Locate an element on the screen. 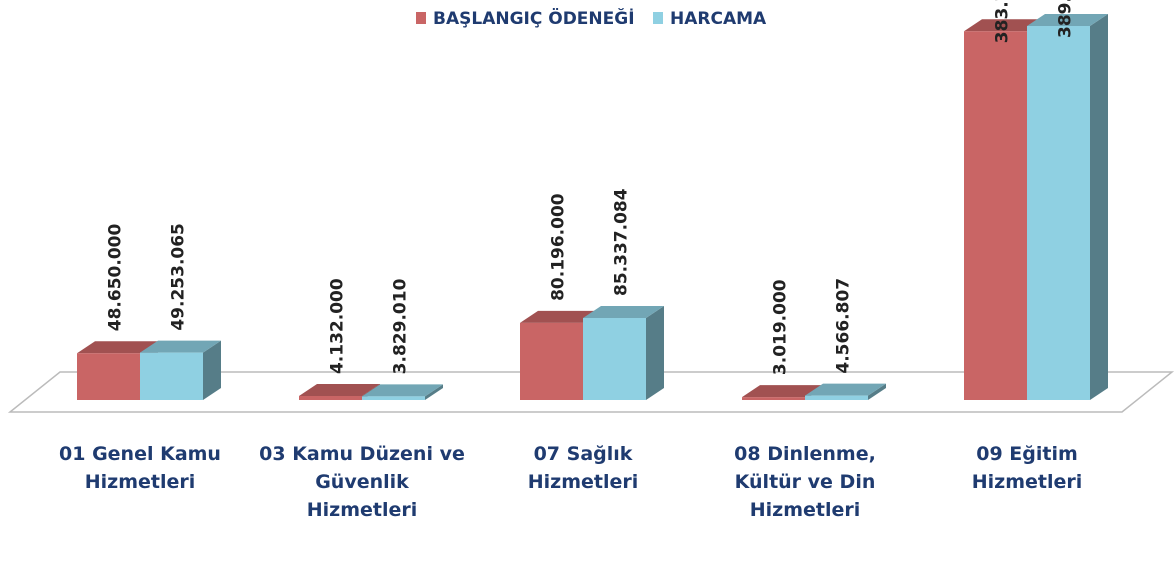 The height and width of the screenshot is (563, 1176). x-tick-label: 09 Eğitim Hizmetleri is located at coordinates (1027, 468).